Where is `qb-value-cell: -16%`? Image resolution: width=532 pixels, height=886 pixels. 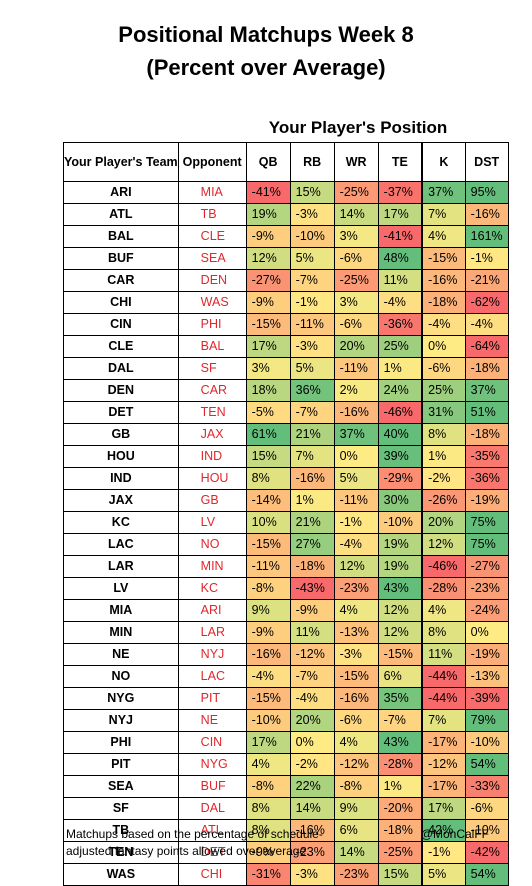 qb-value-cell: -16% is located at coordinates (268, 654).